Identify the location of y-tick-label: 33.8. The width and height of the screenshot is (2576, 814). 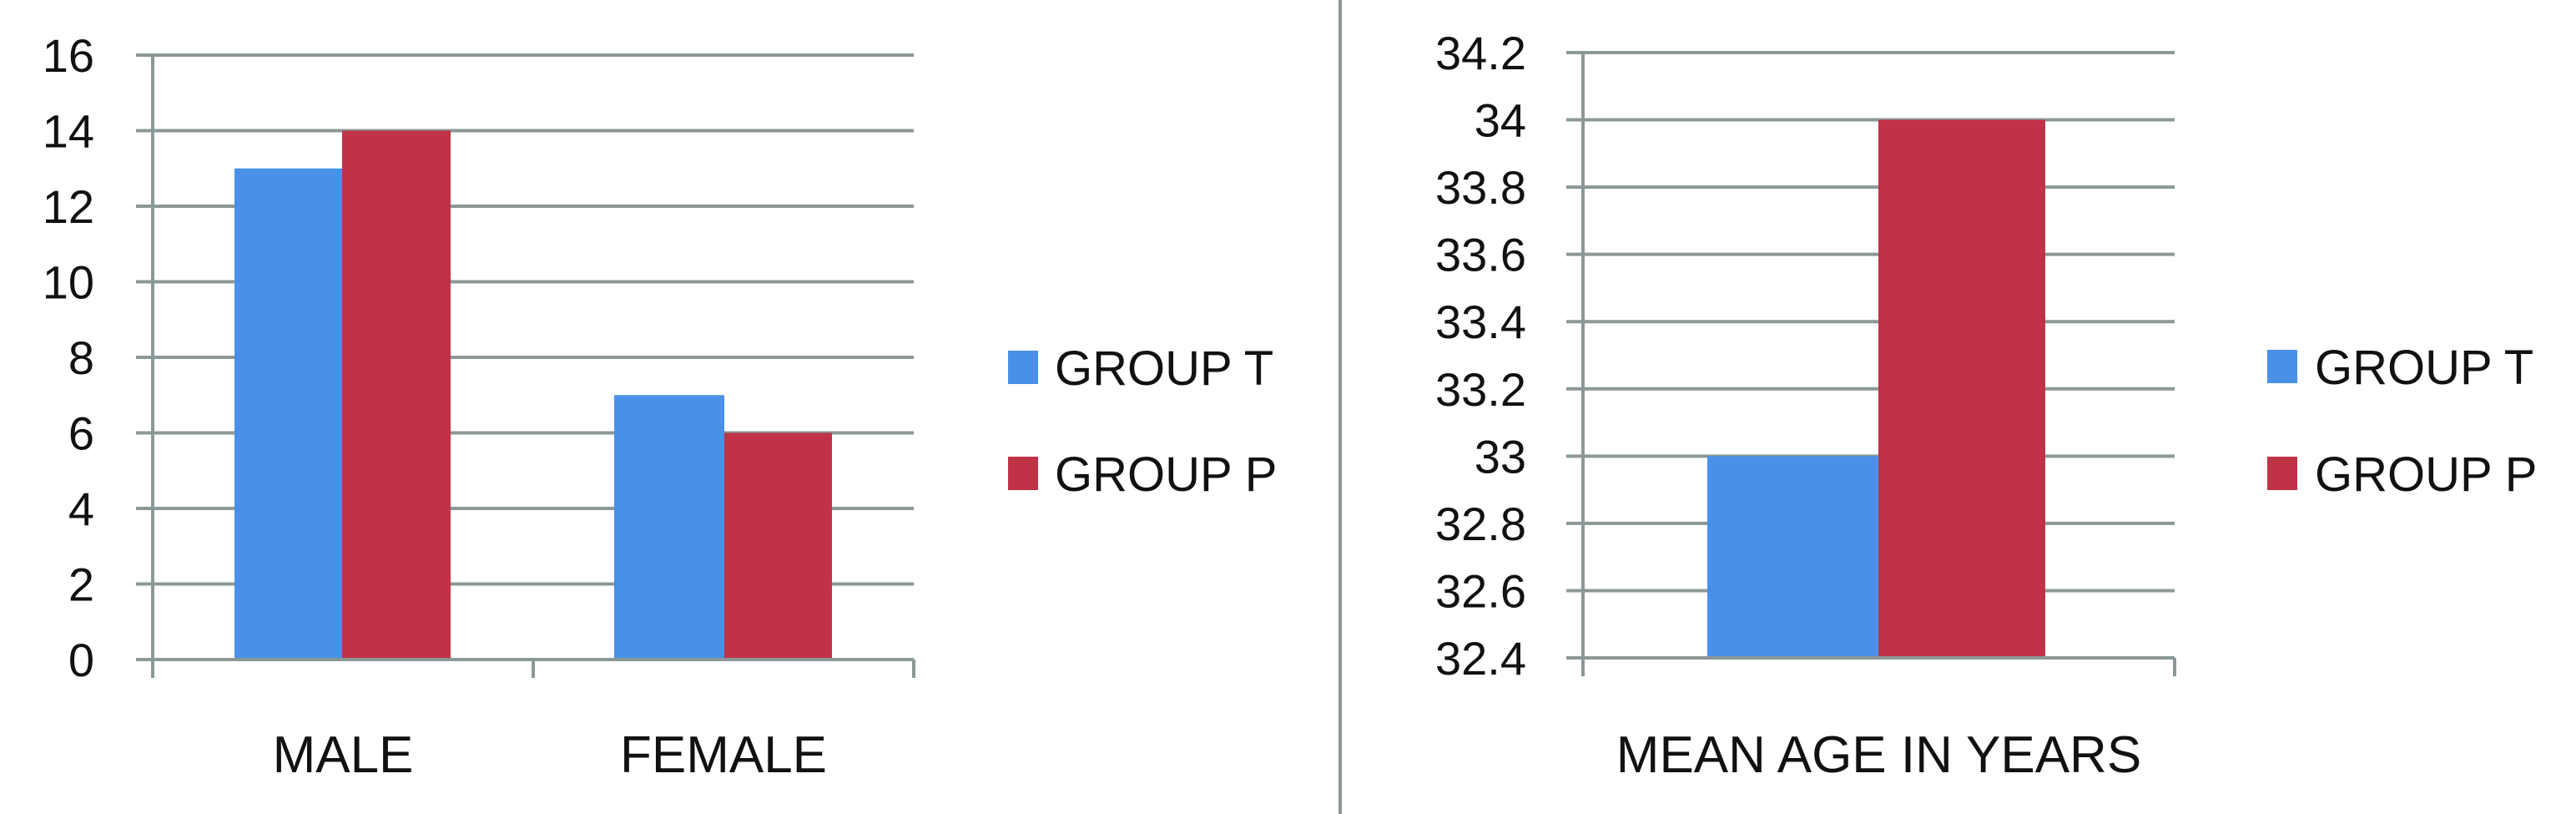
(1481, 187).